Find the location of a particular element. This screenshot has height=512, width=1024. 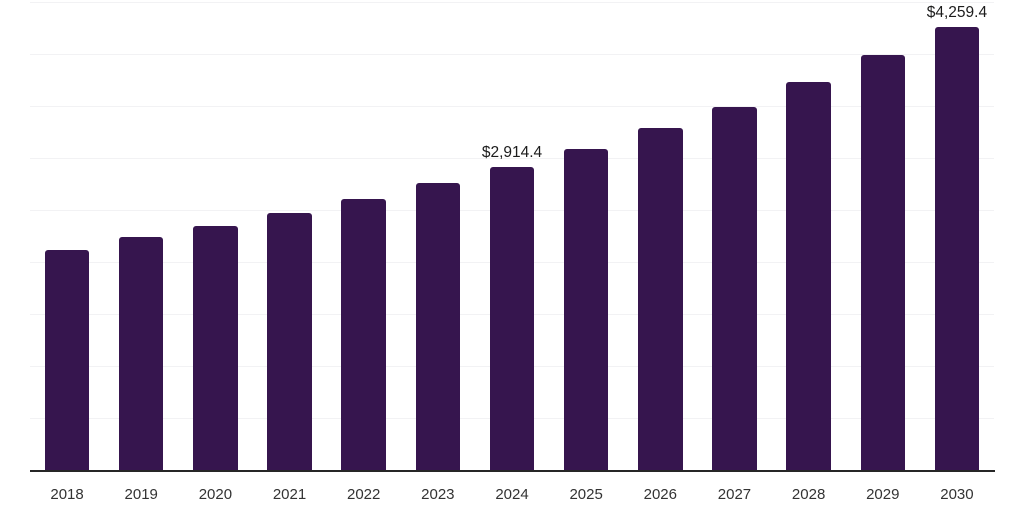

bar-2019 is located at coordinates (141, 353).